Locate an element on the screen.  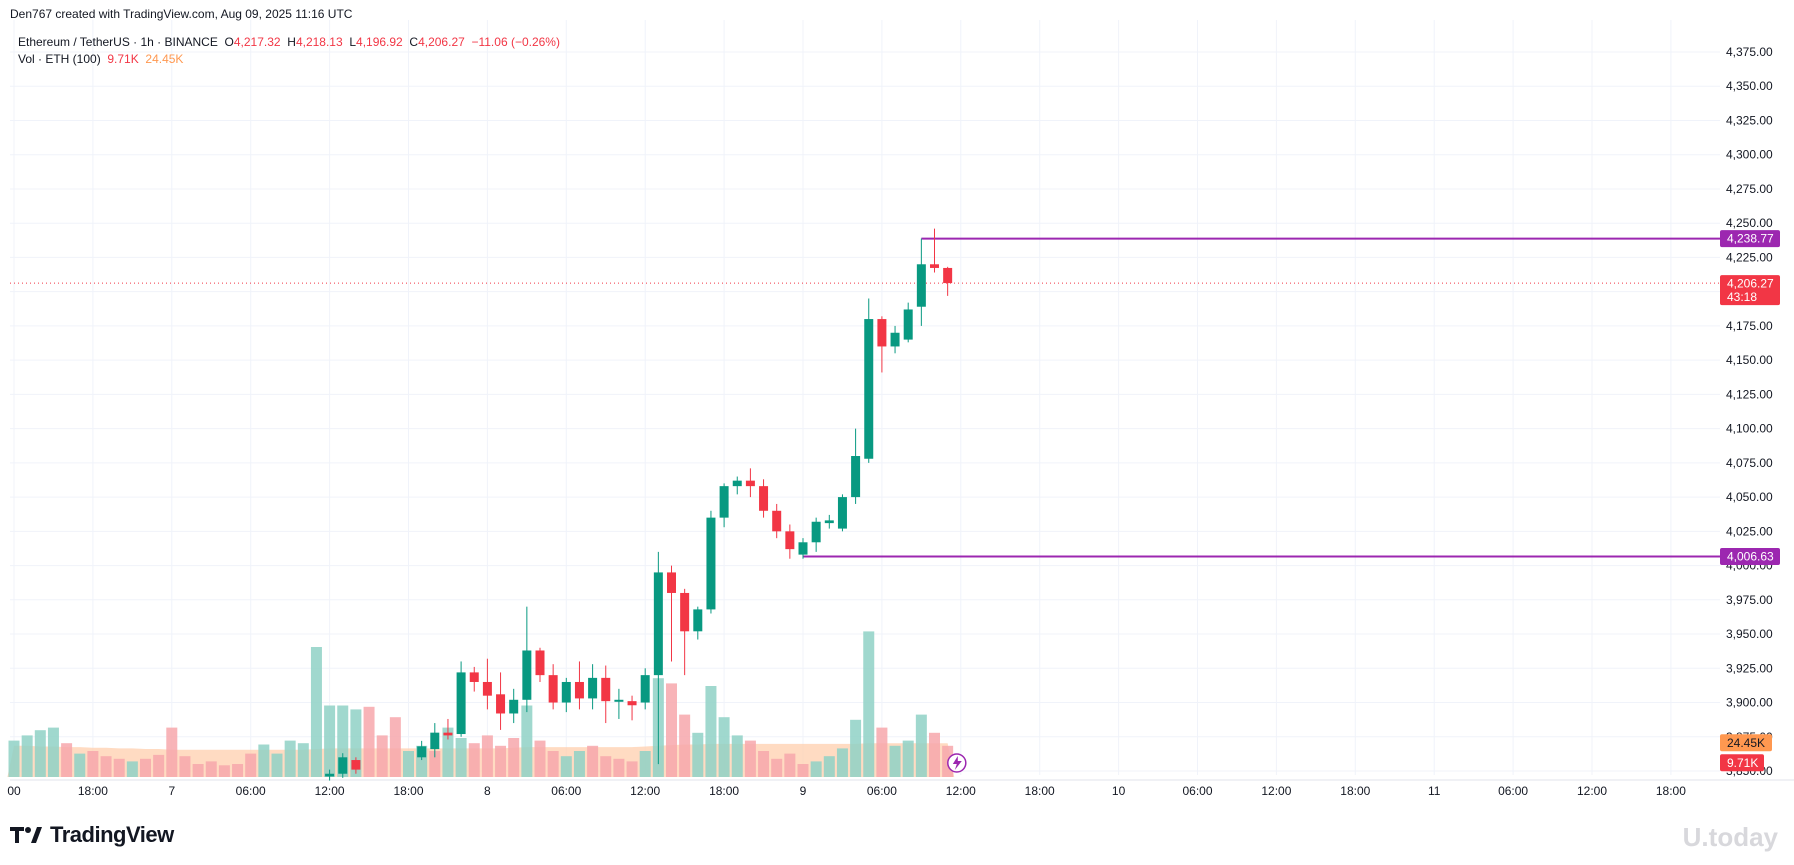
volume-ma-badge-bg is located at coordinates (1746, 743).